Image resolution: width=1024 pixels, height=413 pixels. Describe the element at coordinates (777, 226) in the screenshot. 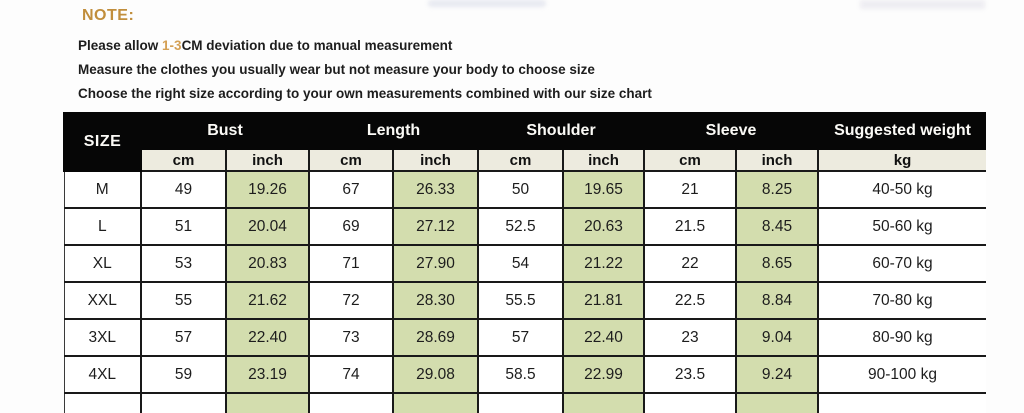

I see `cell-sl-in: 8.45` at that location.